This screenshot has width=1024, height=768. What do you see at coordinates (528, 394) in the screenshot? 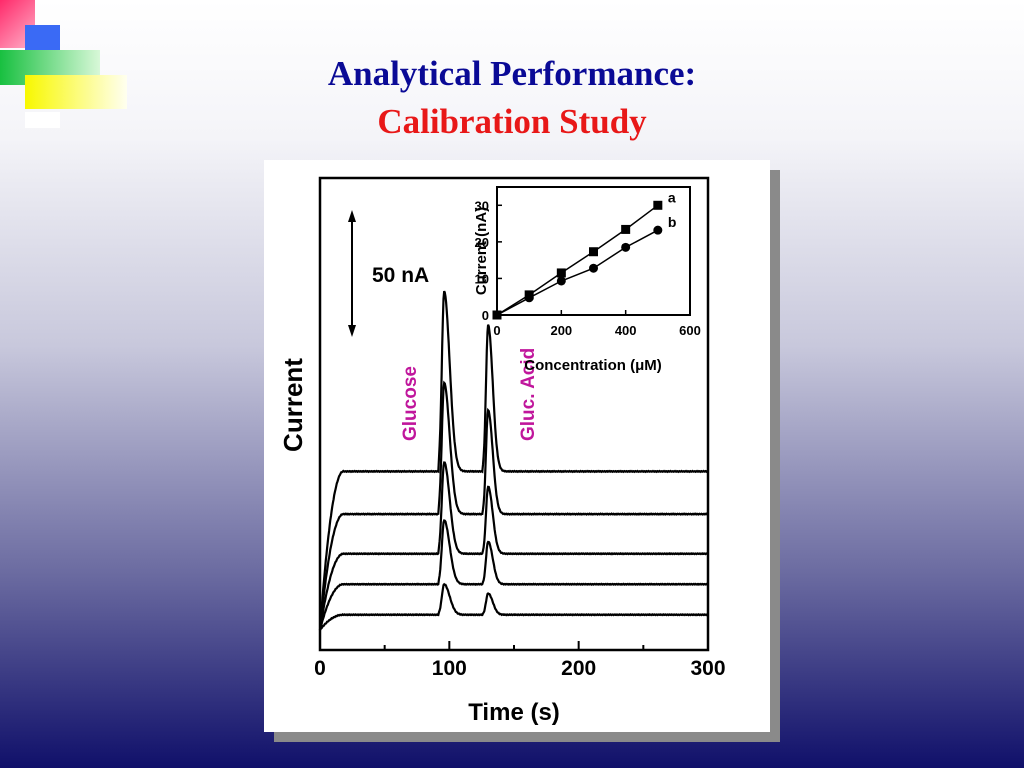
I see `peak-label-gluconic-acid: Gluc. Acid` at bounding box center [528, 394].